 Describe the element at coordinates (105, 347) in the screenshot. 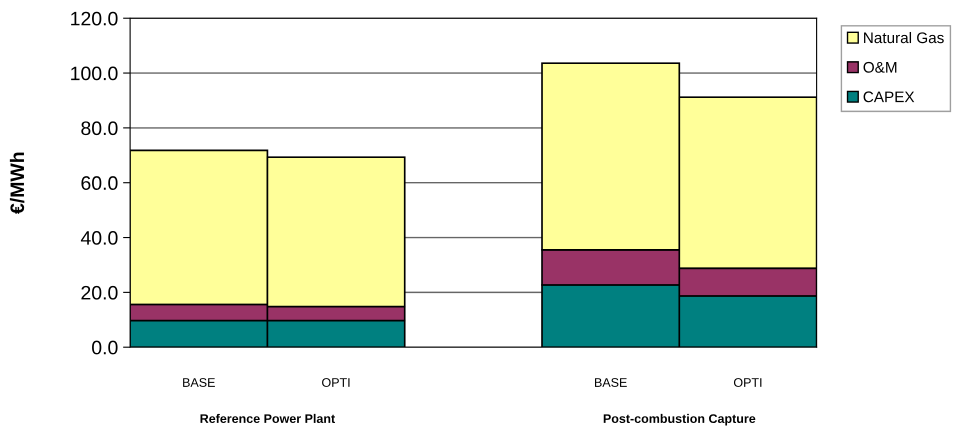

I see `y-tick-label: 0.0` at that location.